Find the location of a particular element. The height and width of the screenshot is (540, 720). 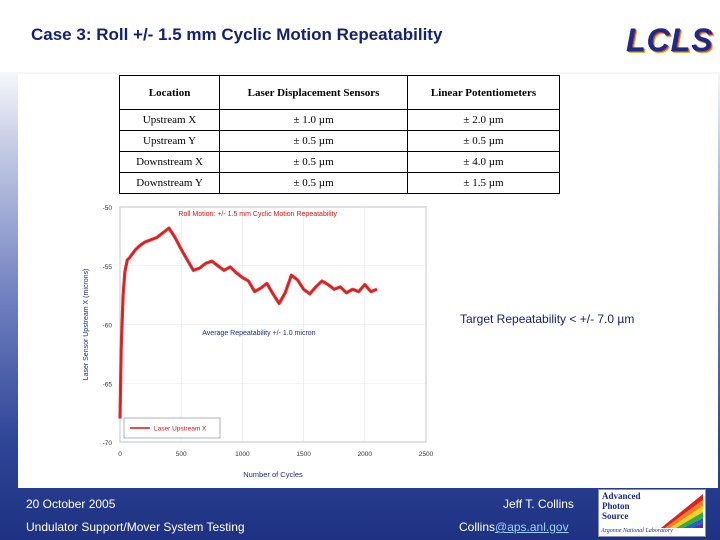

table-cell: ± 1.0 µm is located at coordinates (314, 120).